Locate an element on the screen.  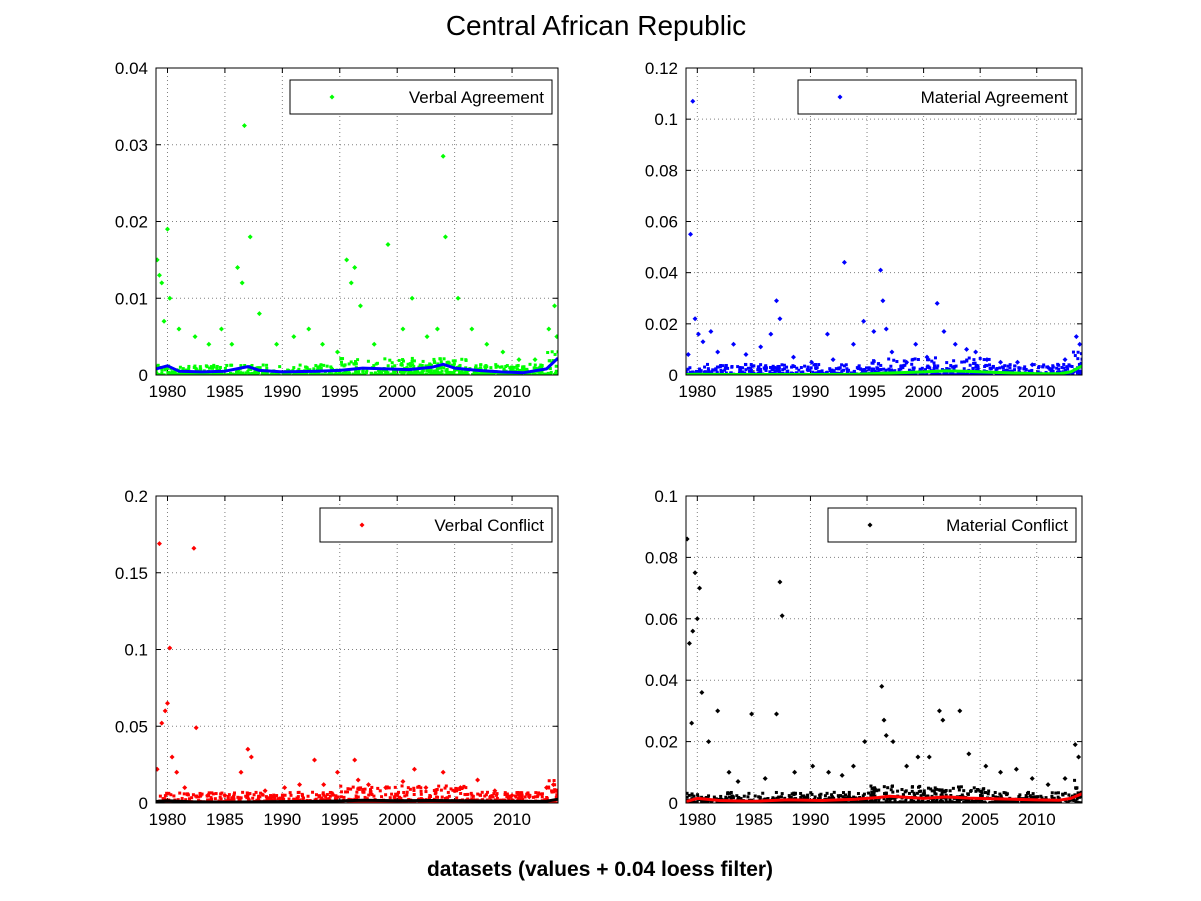
plot-area is located at coordinates (884, 649).